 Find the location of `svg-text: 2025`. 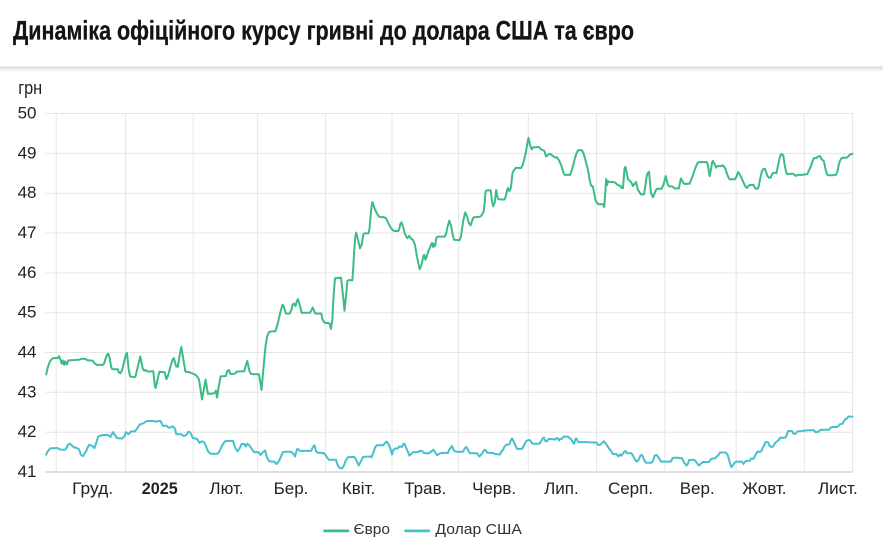

svg-text: 2025 is located at coordinates (160, 488).